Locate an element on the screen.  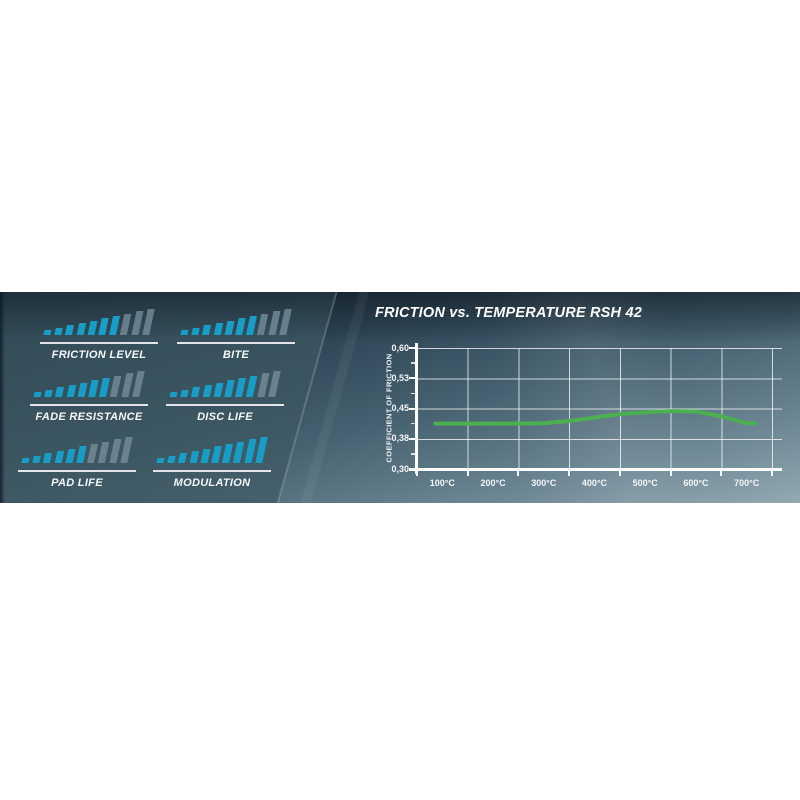
x-tick-label: 400°C is located at coordinates (594, 483).